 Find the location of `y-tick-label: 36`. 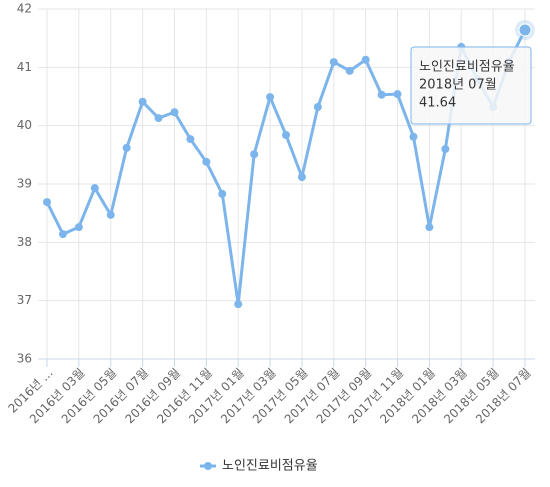

y-tick-label: 36 is located at coordinates (24, 359).